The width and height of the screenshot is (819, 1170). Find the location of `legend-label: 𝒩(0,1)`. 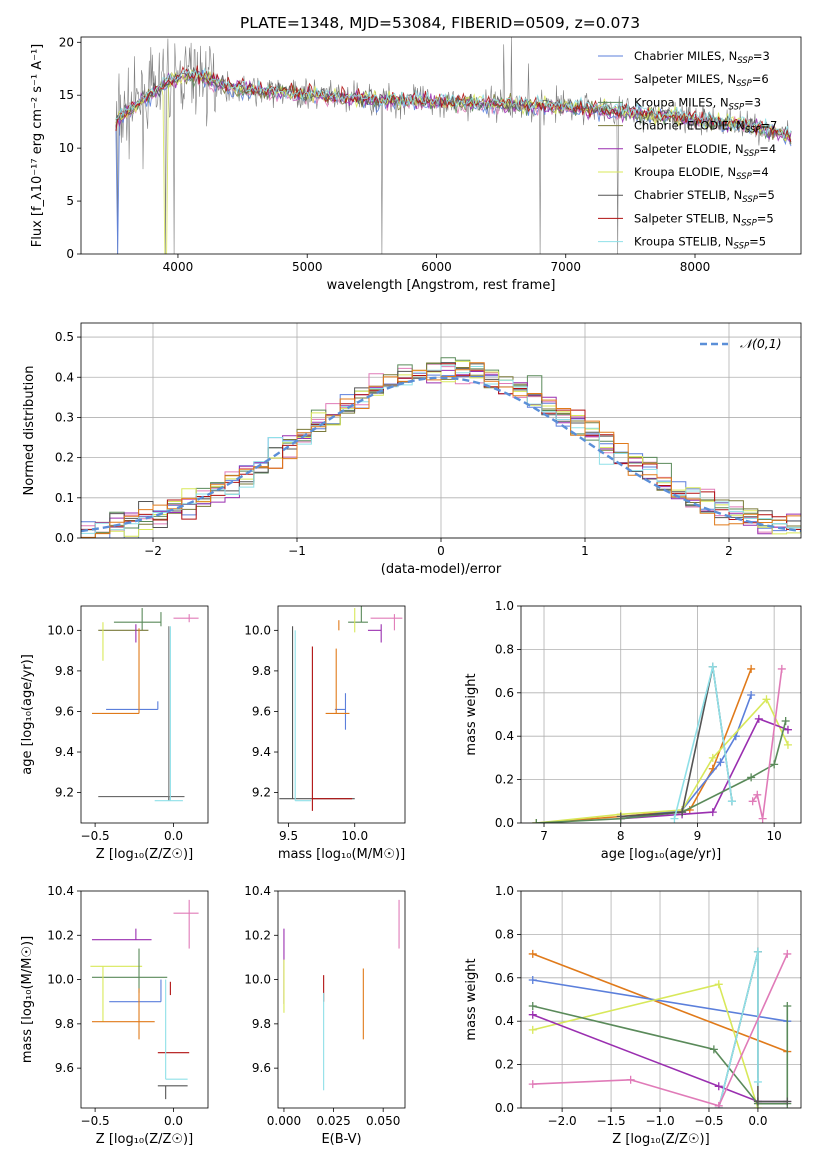

legend-label: 𝒩(0,1) is located at coordinates (761, 343).